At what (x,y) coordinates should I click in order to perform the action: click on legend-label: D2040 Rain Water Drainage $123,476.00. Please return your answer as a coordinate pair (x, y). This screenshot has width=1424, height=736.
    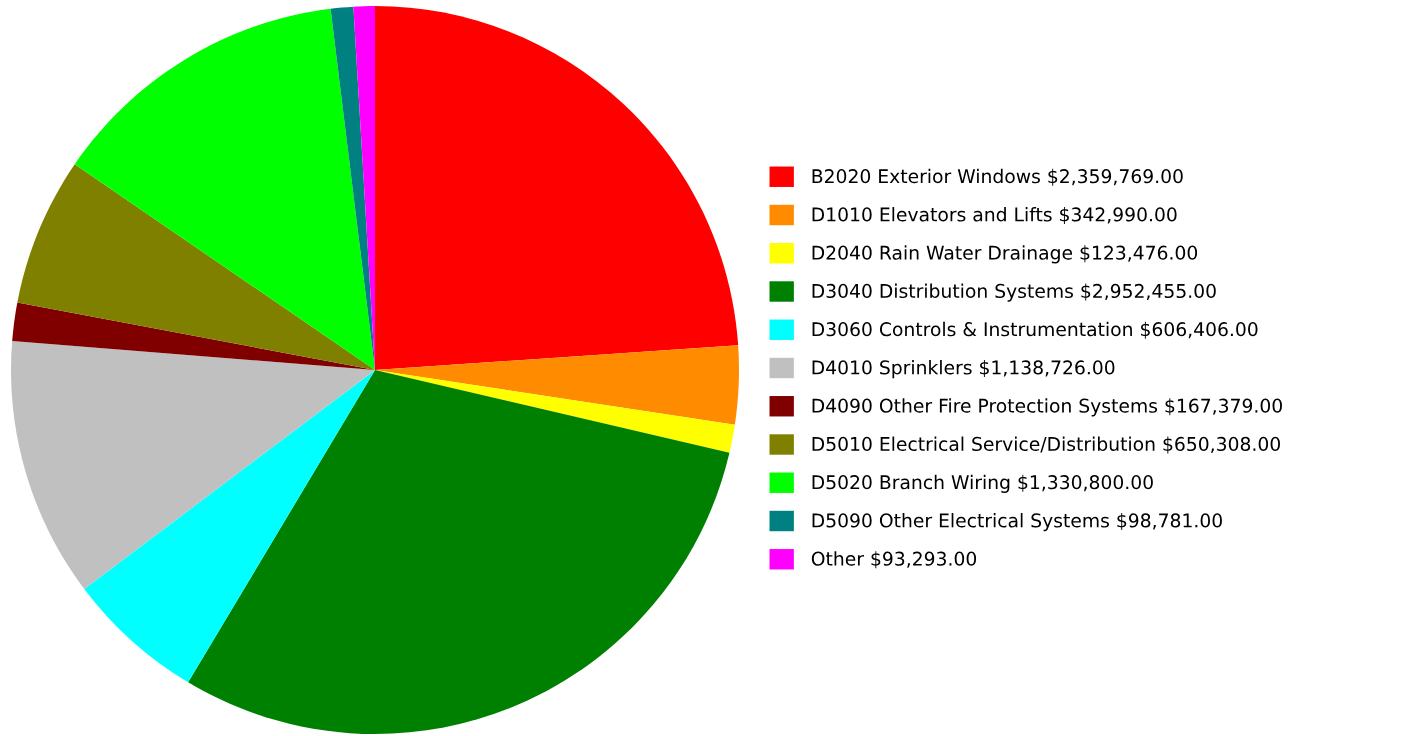
    Looking at the image, I should click on (1005, 254).